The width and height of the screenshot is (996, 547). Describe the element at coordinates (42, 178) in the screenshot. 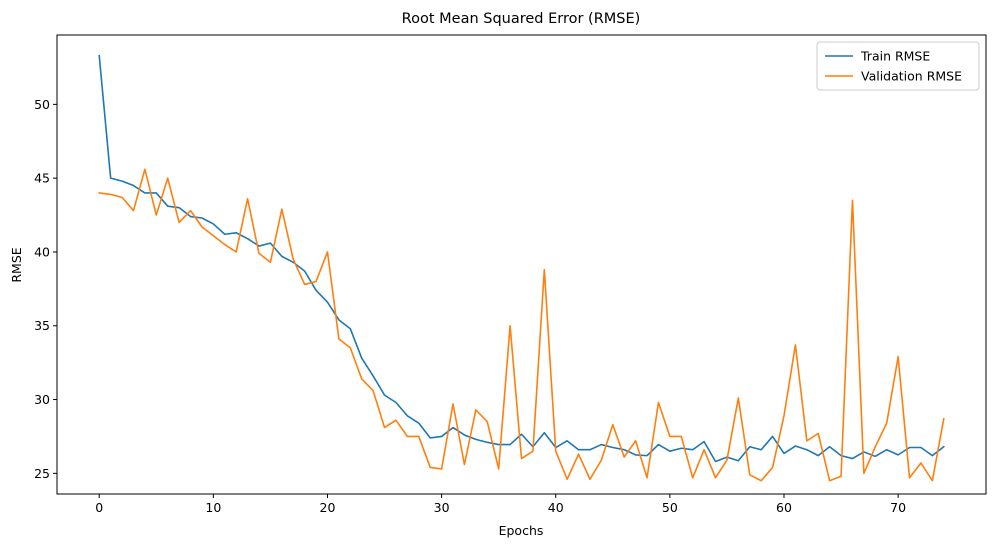

I see `y-tick-label: 45` at that location.